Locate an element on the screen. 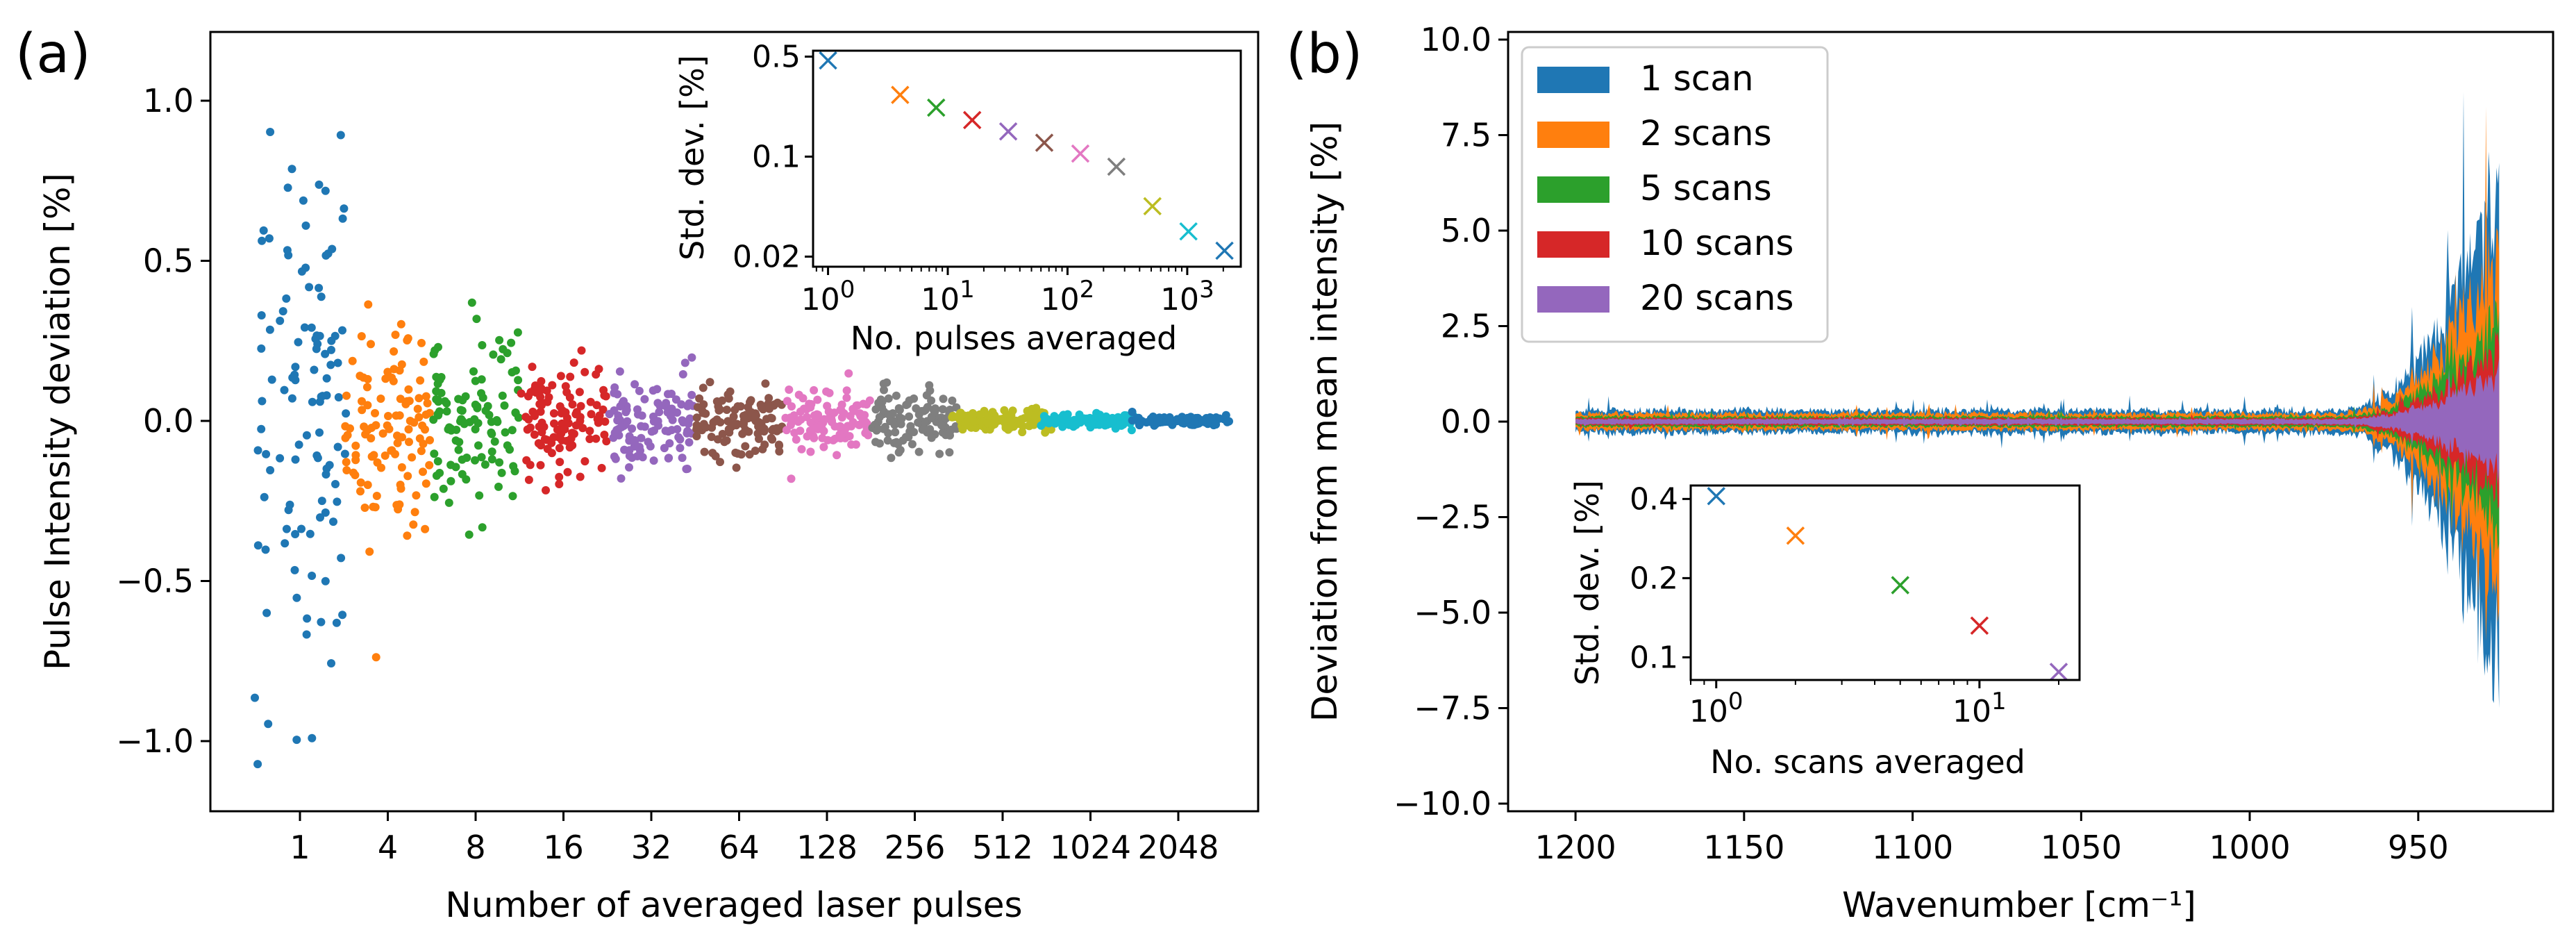  b-main-xtick-label: 1150 is located at coordinates (1743, 847).